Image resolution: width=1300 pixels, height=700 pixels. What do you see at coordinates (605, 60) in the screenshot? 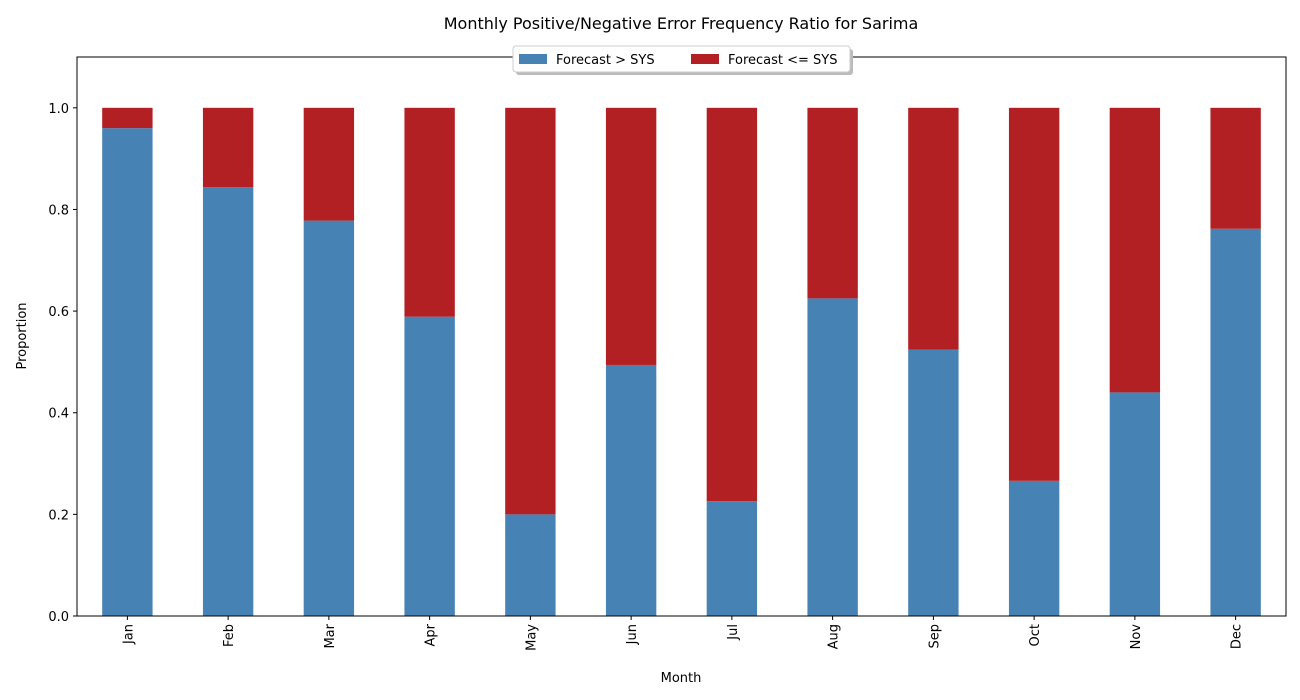
I see `legend-label-forecast-greater: Forecast > SYS` at bounding box center [605, 60].